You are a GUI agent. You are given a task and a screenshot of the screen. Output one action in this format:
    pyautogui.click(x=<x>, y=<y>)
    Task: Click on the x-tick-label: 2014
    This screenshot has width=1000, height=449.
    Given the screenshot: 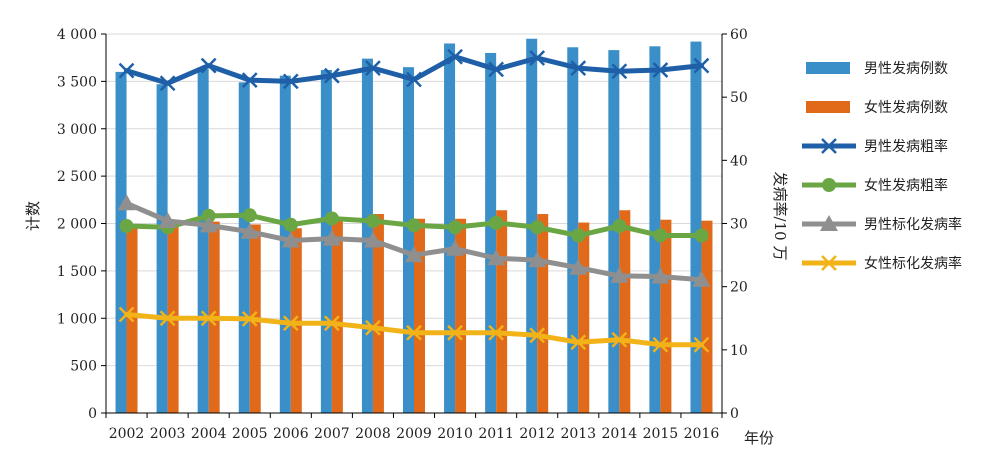 What is the action you would take?
    pyautogui.click(x=620, y=434)
    